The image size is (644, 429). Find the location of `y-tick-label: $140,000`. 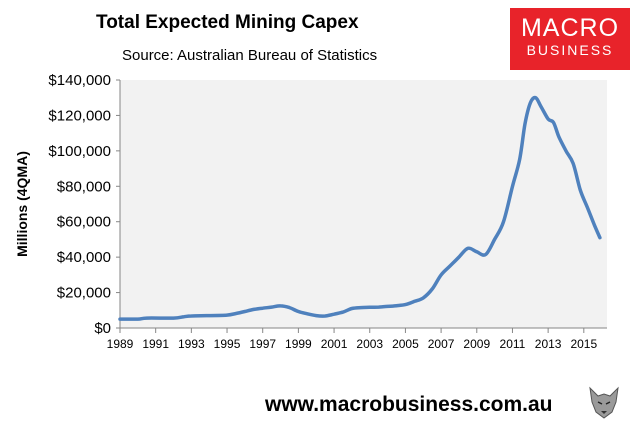

y-tick-label: $140,000 is located at coordinates (79, 80).